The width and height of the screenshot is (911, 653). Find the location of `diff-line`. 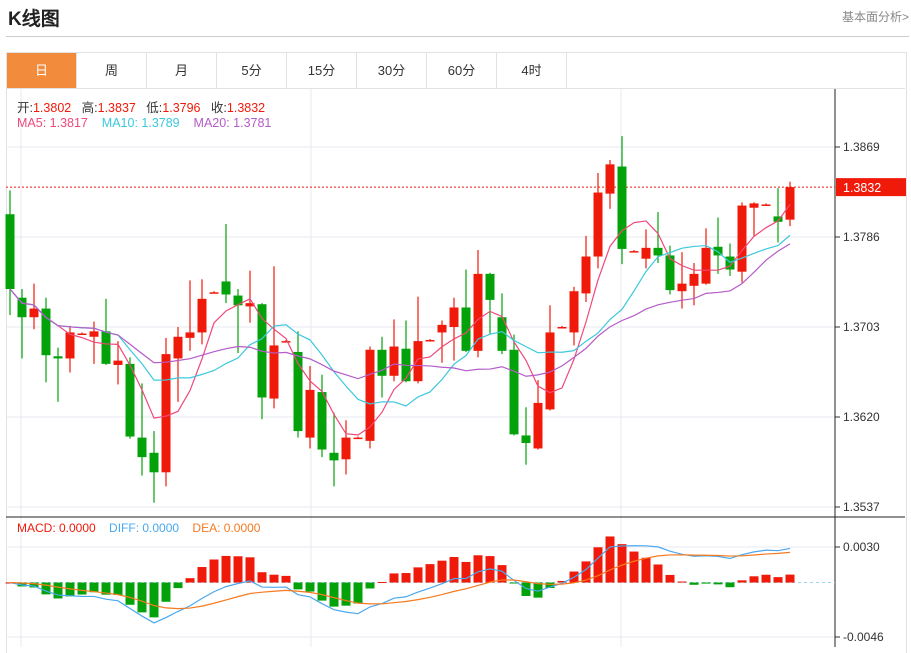

diff-line is located at coordinates (400, 584).